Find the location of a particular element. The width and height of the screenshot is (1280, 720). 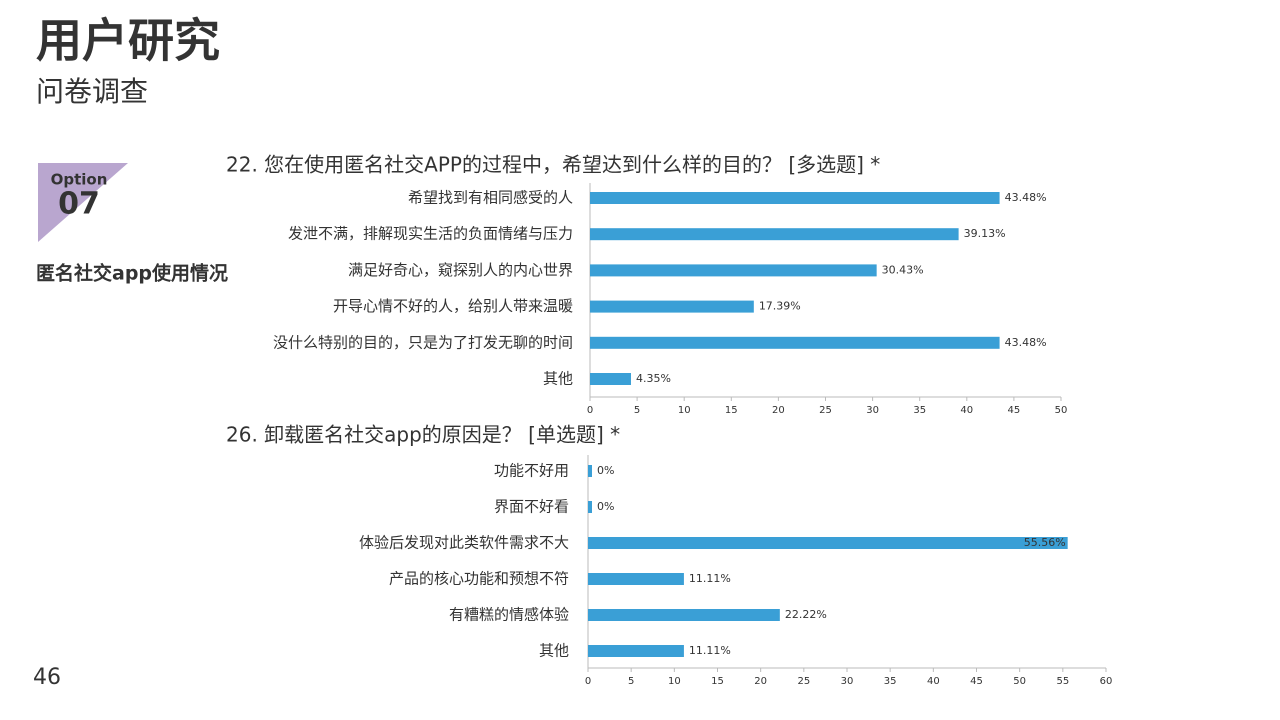

category-label: 功能不好用 is located at coordinates (531, 471).